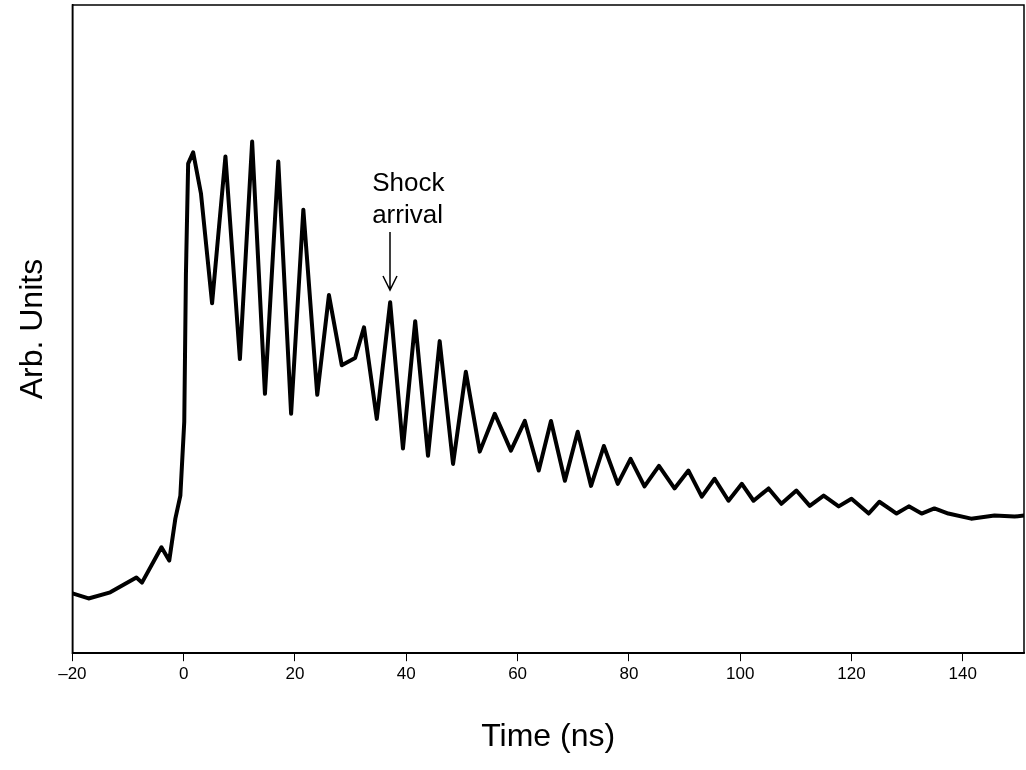 This screenshot has width=1026, height=770. What do you see at coordinates (629, 674) in the screenshot?
I see `x-tick-label: 80` at bounding box center [629, 674].